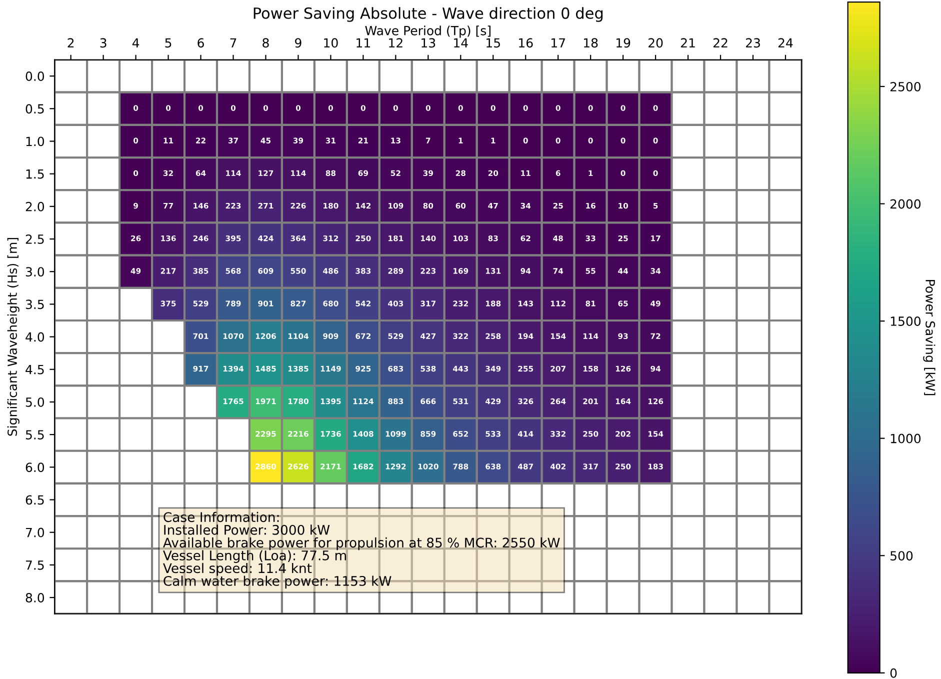 Image resolution: width=941 pixels, height=679 pixels. Describe the element at coordinates (395, 43) in the screenshot. I see `x-tick-label: 12` at that location.